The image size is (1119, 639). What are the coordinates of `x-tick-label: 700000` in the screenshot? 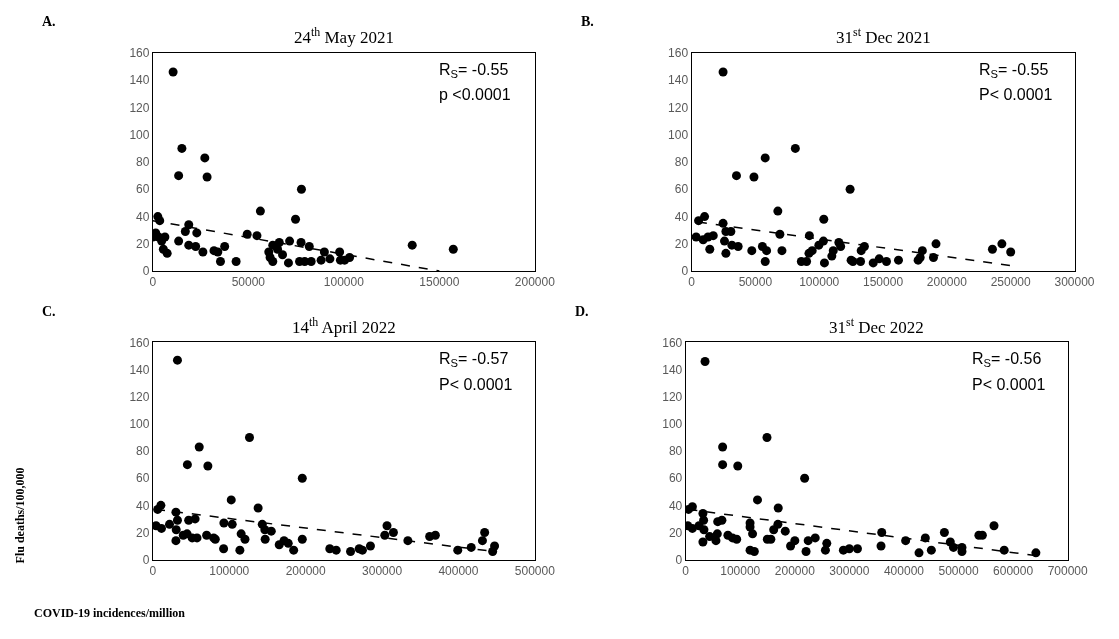 It's located at (1067, 571).